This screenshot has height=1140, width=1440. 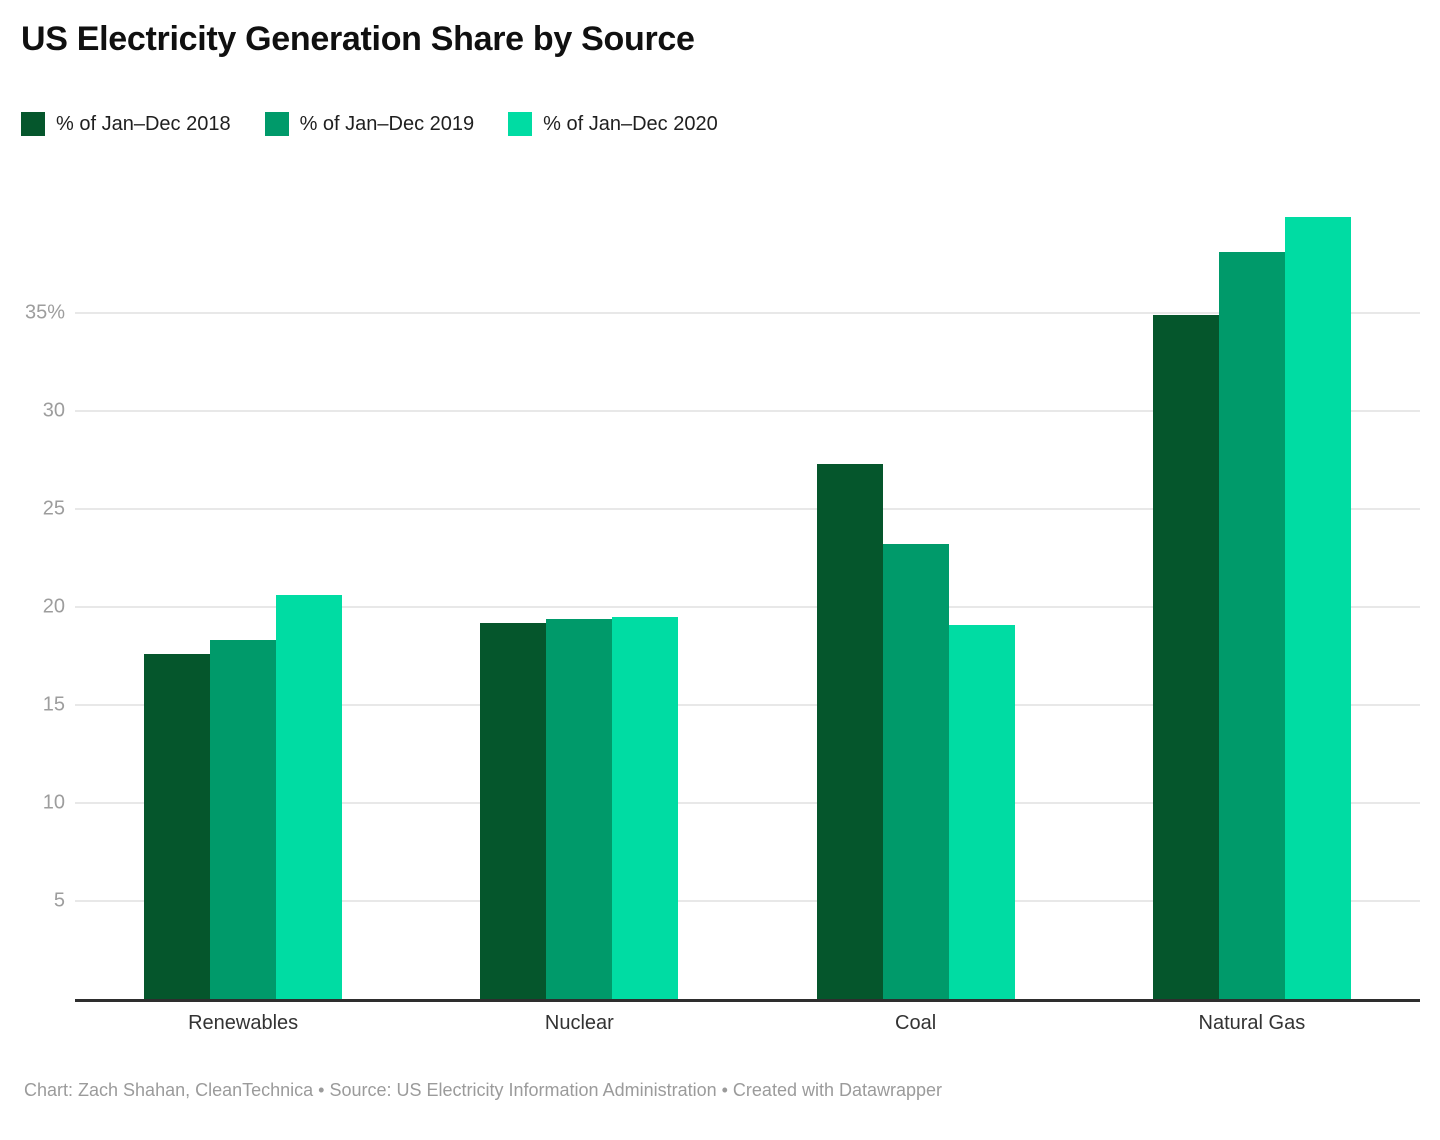 I want to click on bar-renewables-2019, so click(x=243, y=819).